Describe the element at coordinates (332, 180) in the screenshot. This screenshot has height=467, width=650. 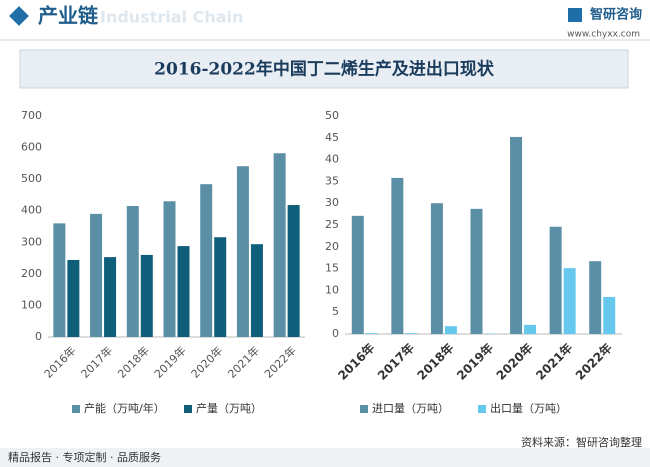
I see `y-tick-label: 35` at that location.